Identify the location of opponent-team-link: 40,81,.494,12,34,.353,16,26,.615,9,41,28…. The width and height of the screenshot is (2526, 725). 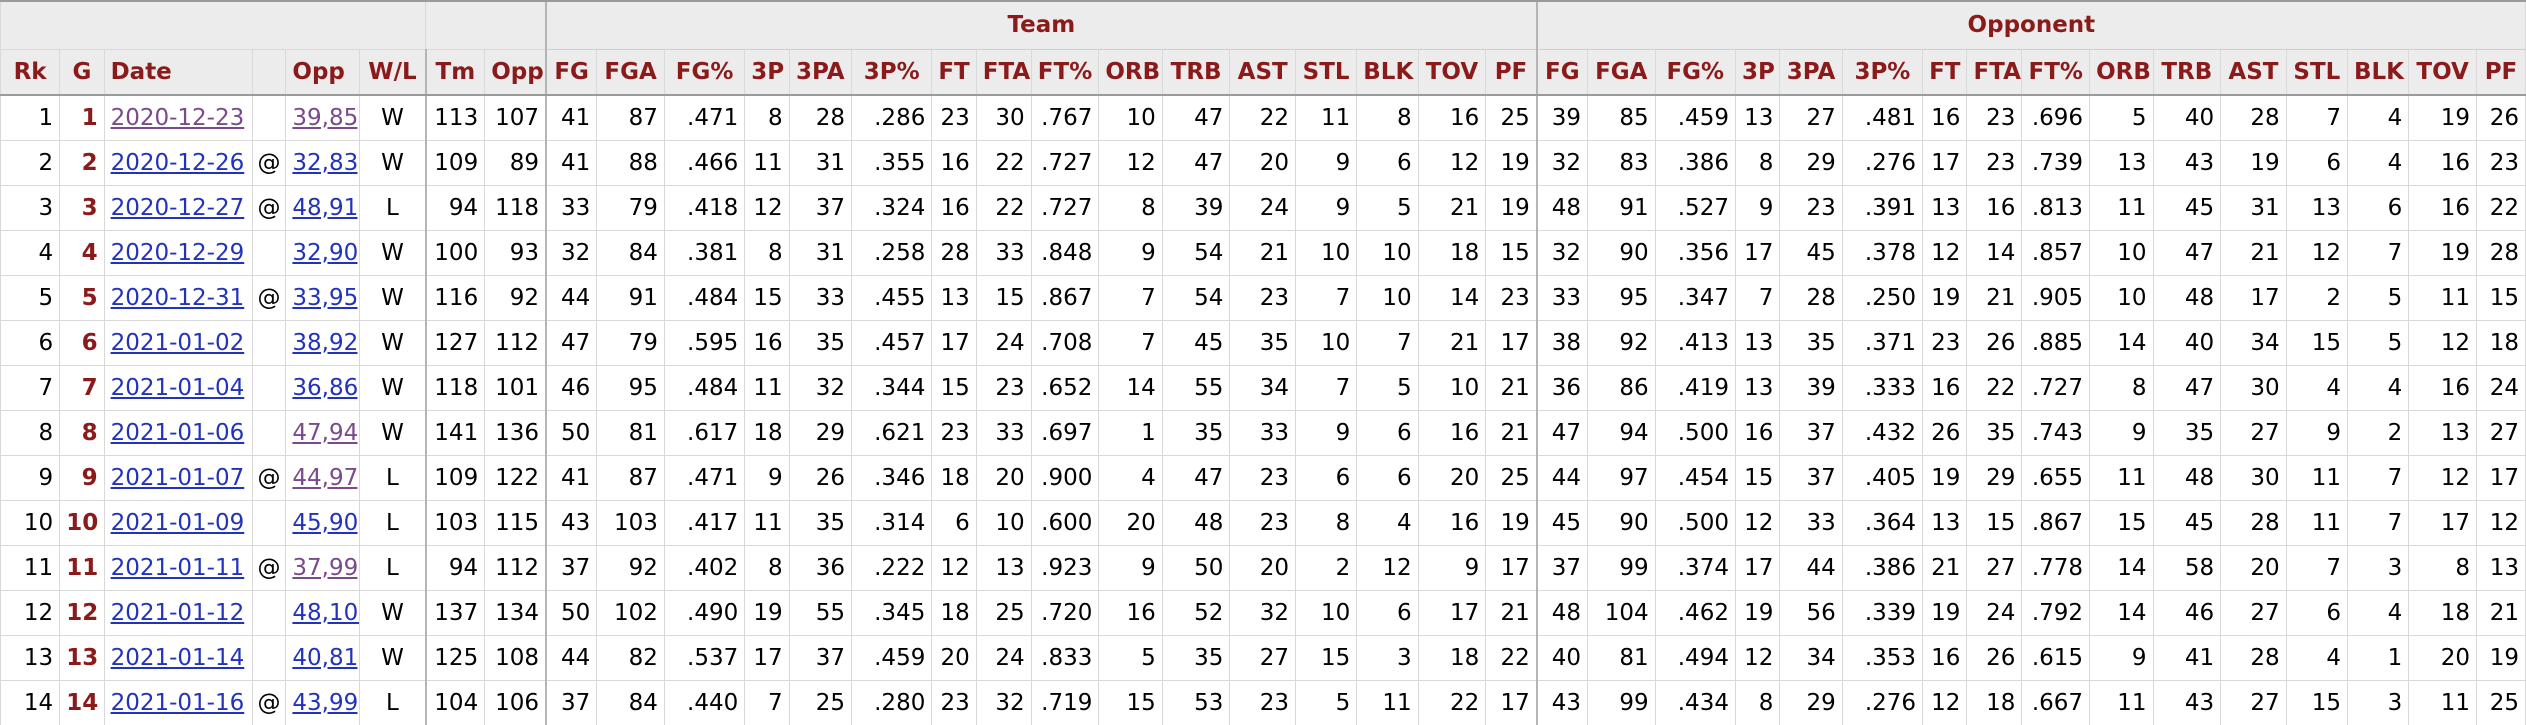
(326, 657).